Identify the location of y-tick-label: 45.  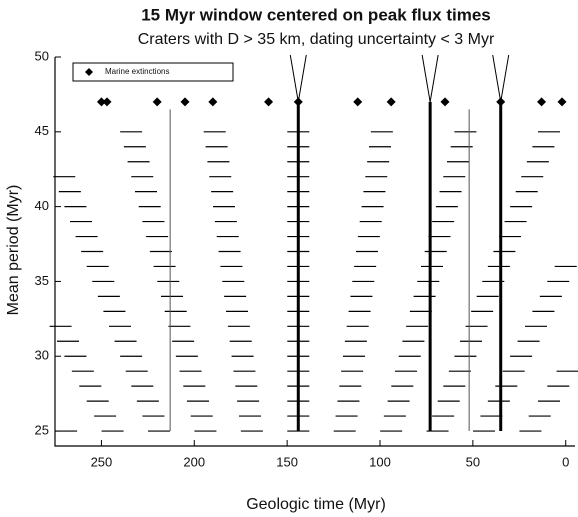
(42, 130).